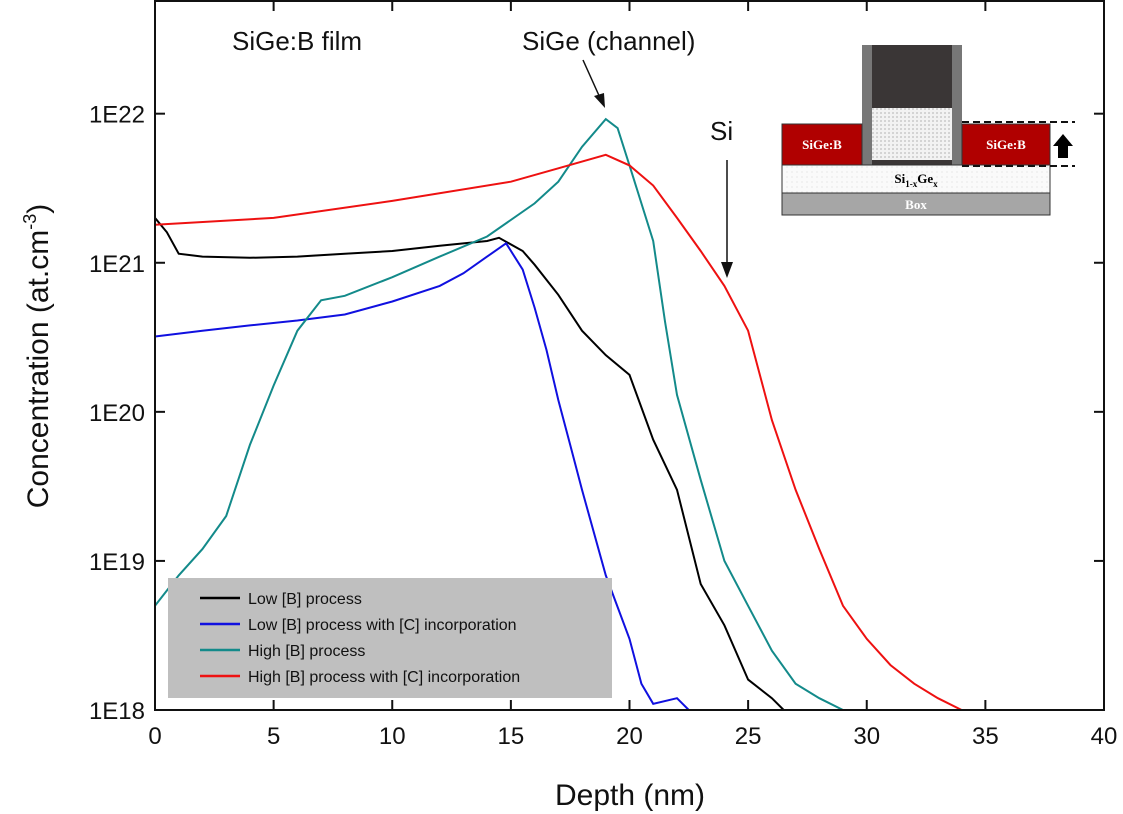  Describe the element at coordinates (592, 80) in the screenshot. I see `arrow` at that location.